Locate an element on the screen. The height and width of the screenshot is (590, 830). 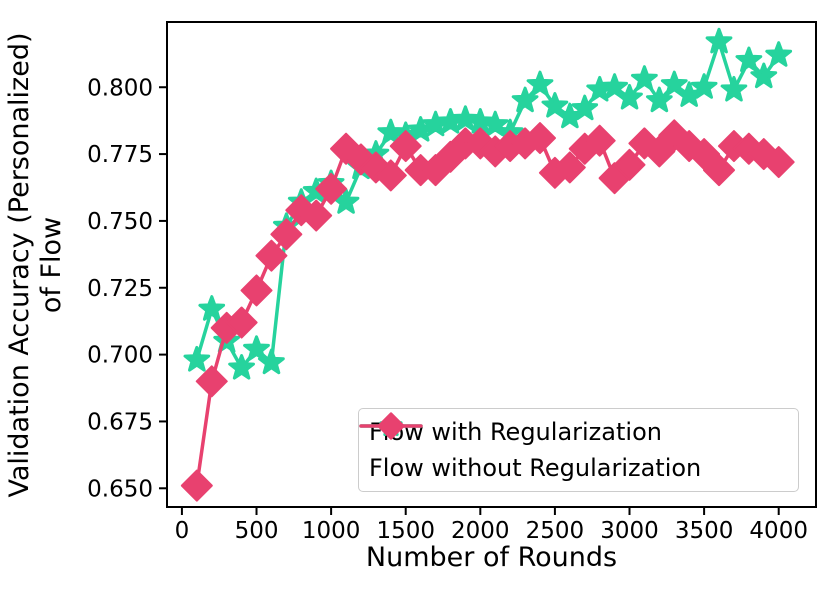
legend-label: Flow with Regularization is located at coordinates (515, 432).